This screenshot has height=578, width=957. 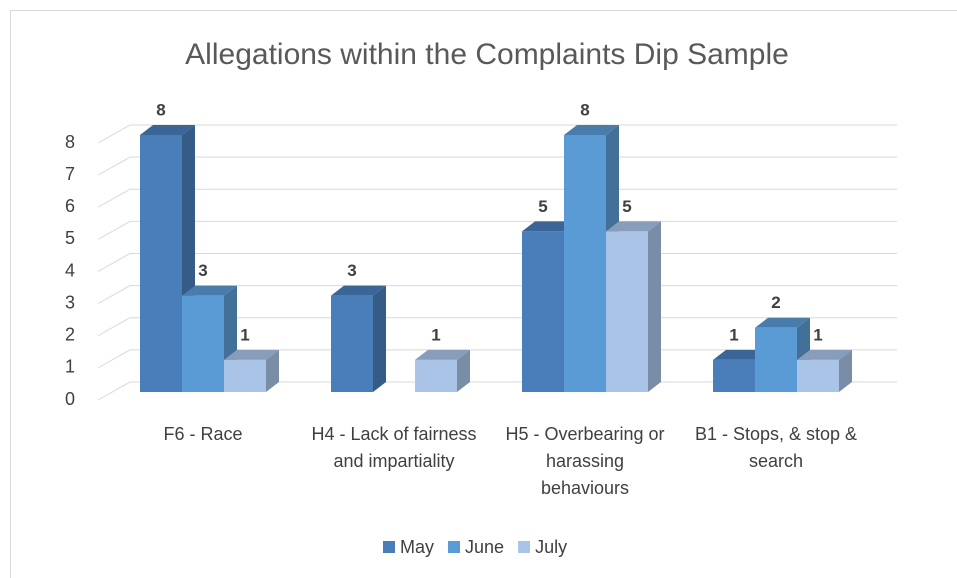 I want to click on y-tick-label: 0, so click(x=70, y=399).